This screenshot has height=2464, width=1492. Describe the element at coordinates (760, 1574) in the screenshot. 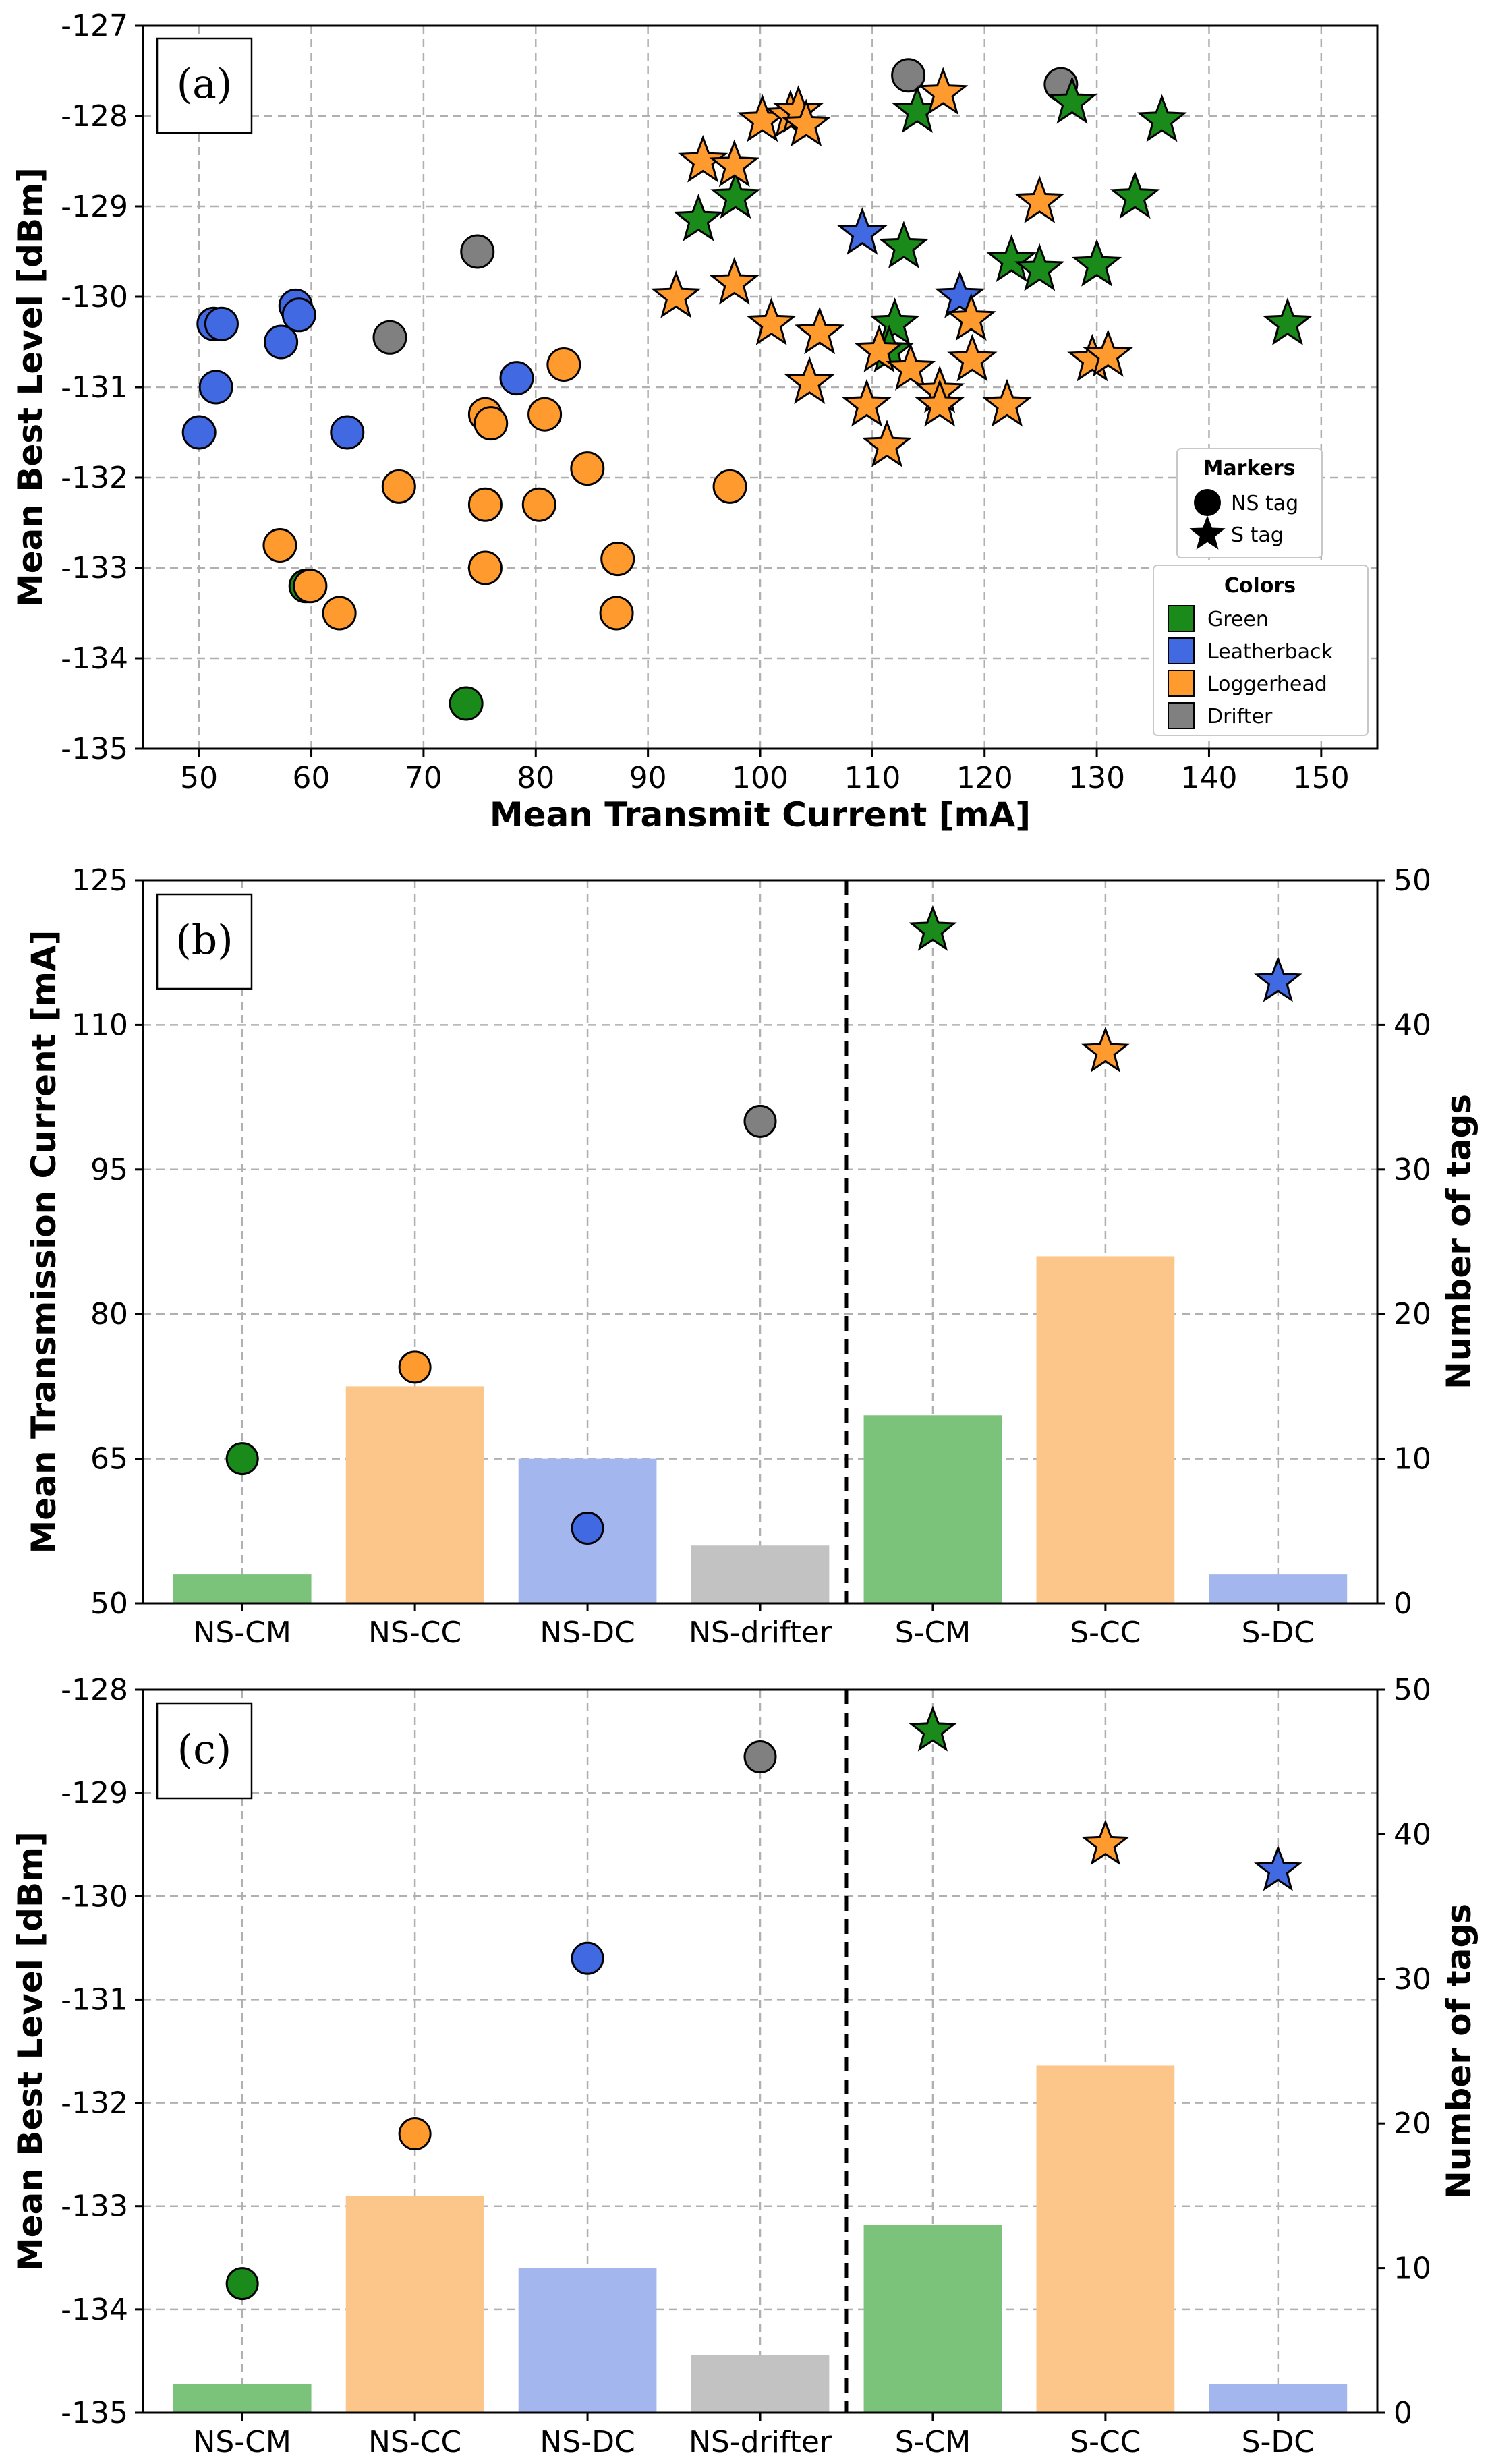

I see `b-bar-ns-drifter` at that location.